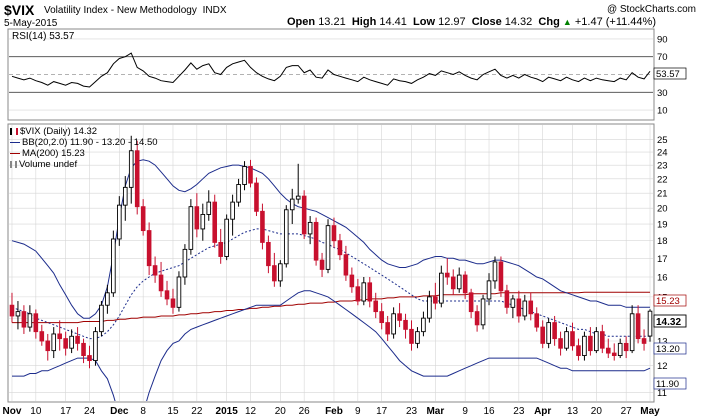  I want to click on low-value: 12.97, so click(452, 22).